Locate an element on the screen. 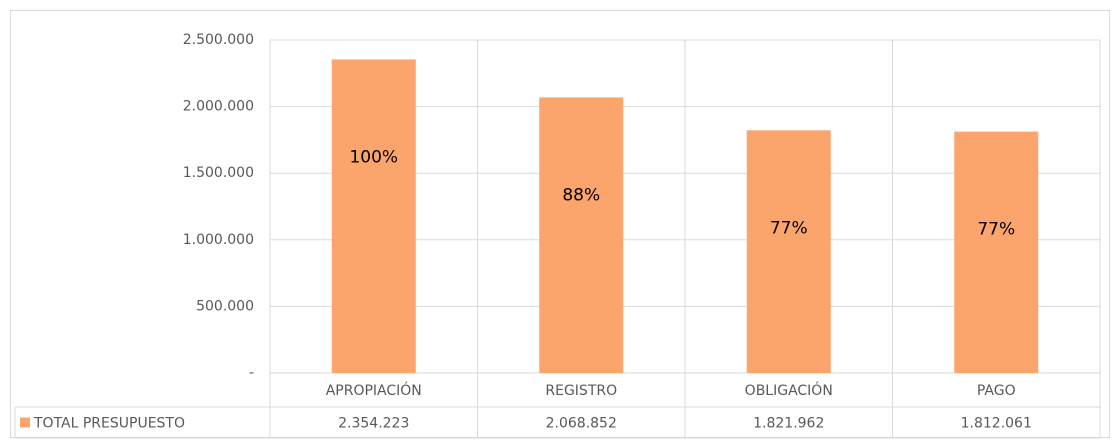 The height and width of the screenshot is (444, 1120). table-value: 1.821.962 is located at coordinates (788, 424).